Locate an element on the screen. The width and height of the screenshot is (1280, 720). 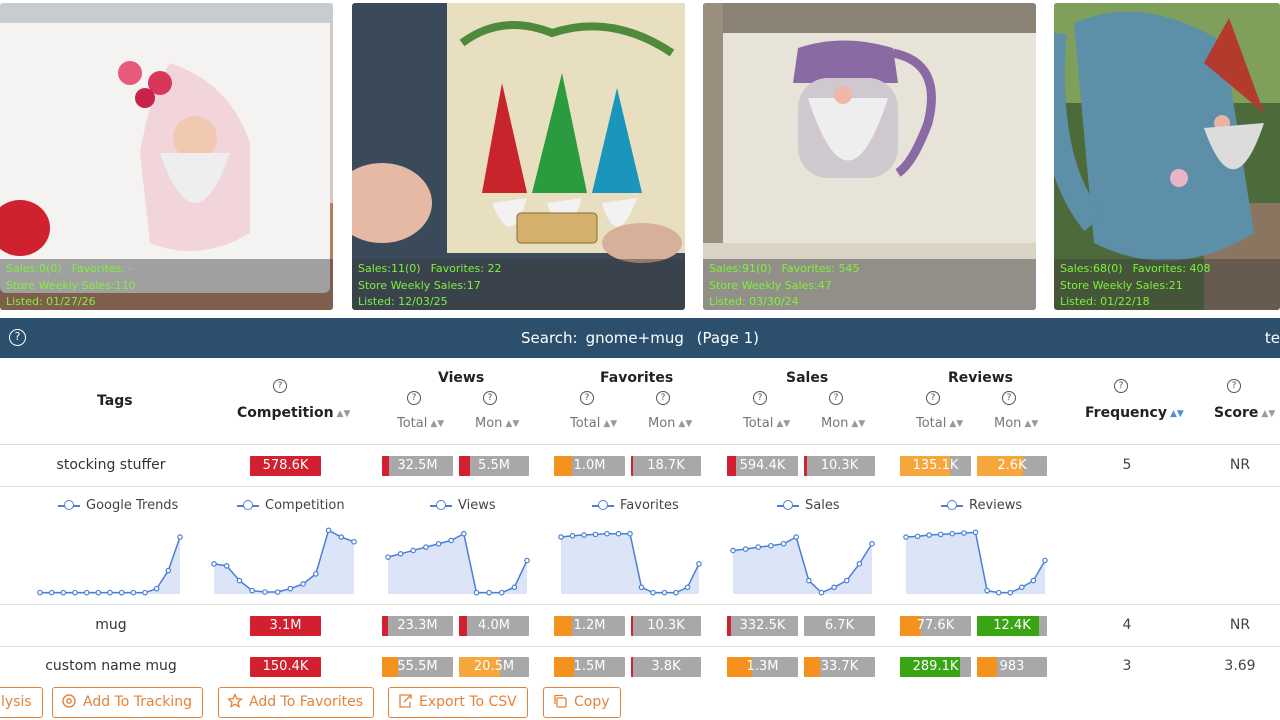
pill-value: 18.7K is located at coordinates (666, 465).